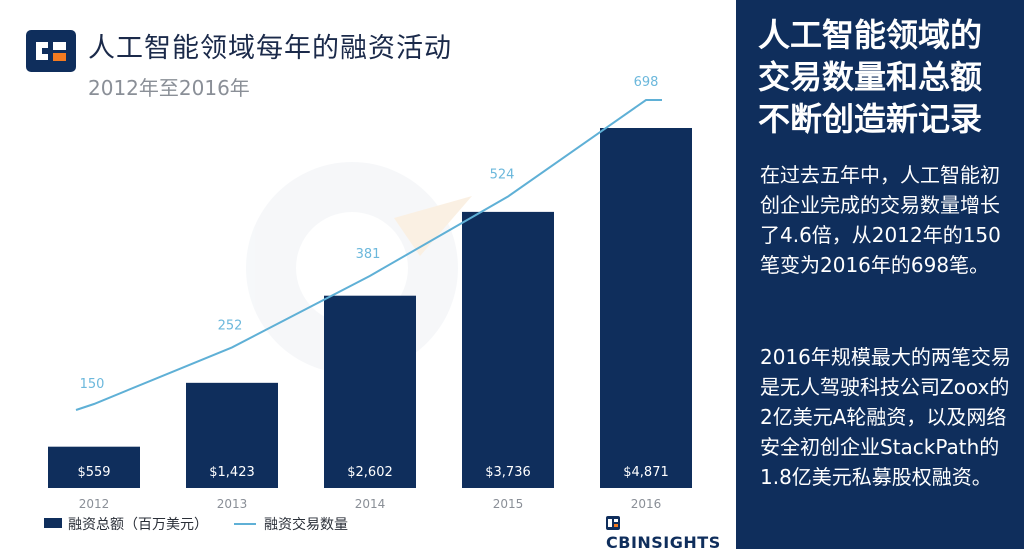 Image resolution: width=1024 pixels, height=552 pixels. What do you see at coordinates (169, 88) in the screenshot?
I see `chart-subtitle: 2012年至2016年` at bounding box center [169, 88].